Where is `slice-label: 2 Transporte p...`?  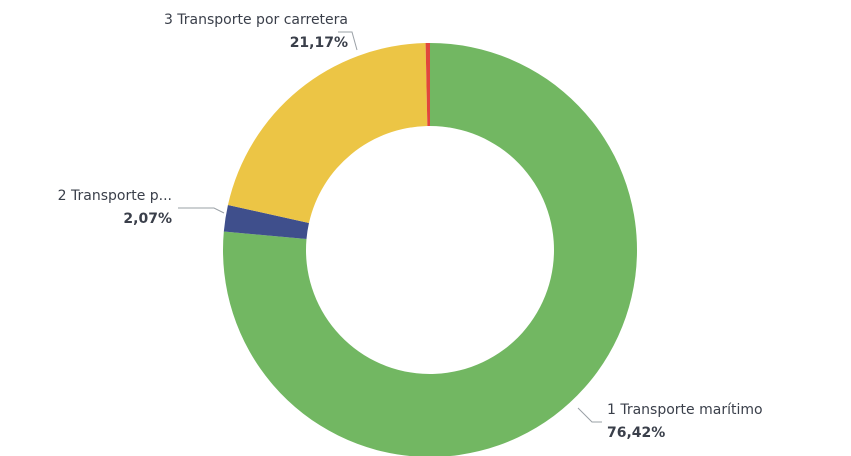
slice-label: 2 Transporte p... is located at coordinates (115, 196).